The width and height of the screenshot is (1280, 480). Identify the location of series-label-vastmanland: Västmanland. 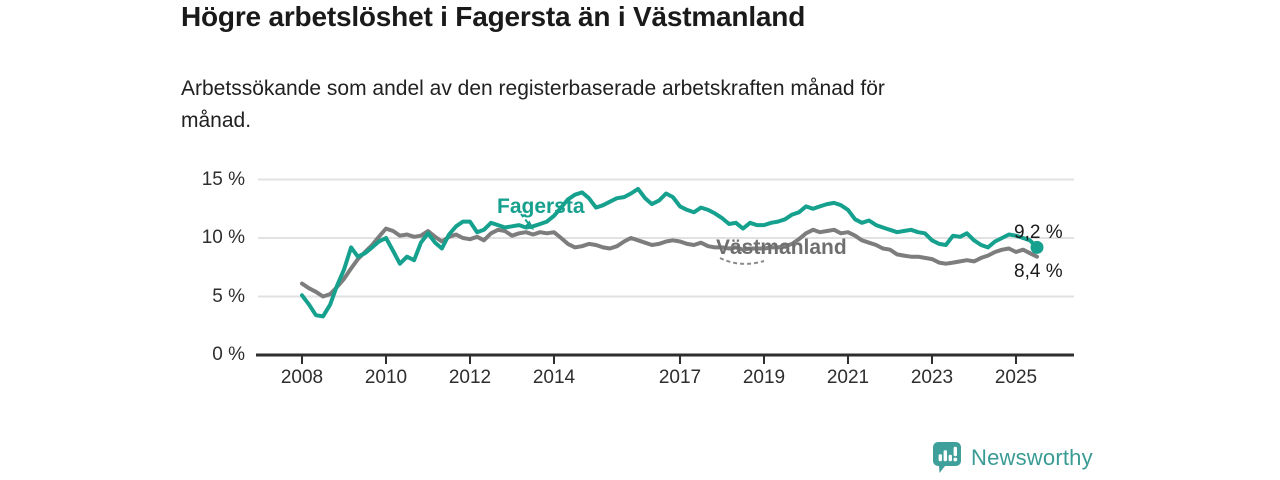
(781, 247).